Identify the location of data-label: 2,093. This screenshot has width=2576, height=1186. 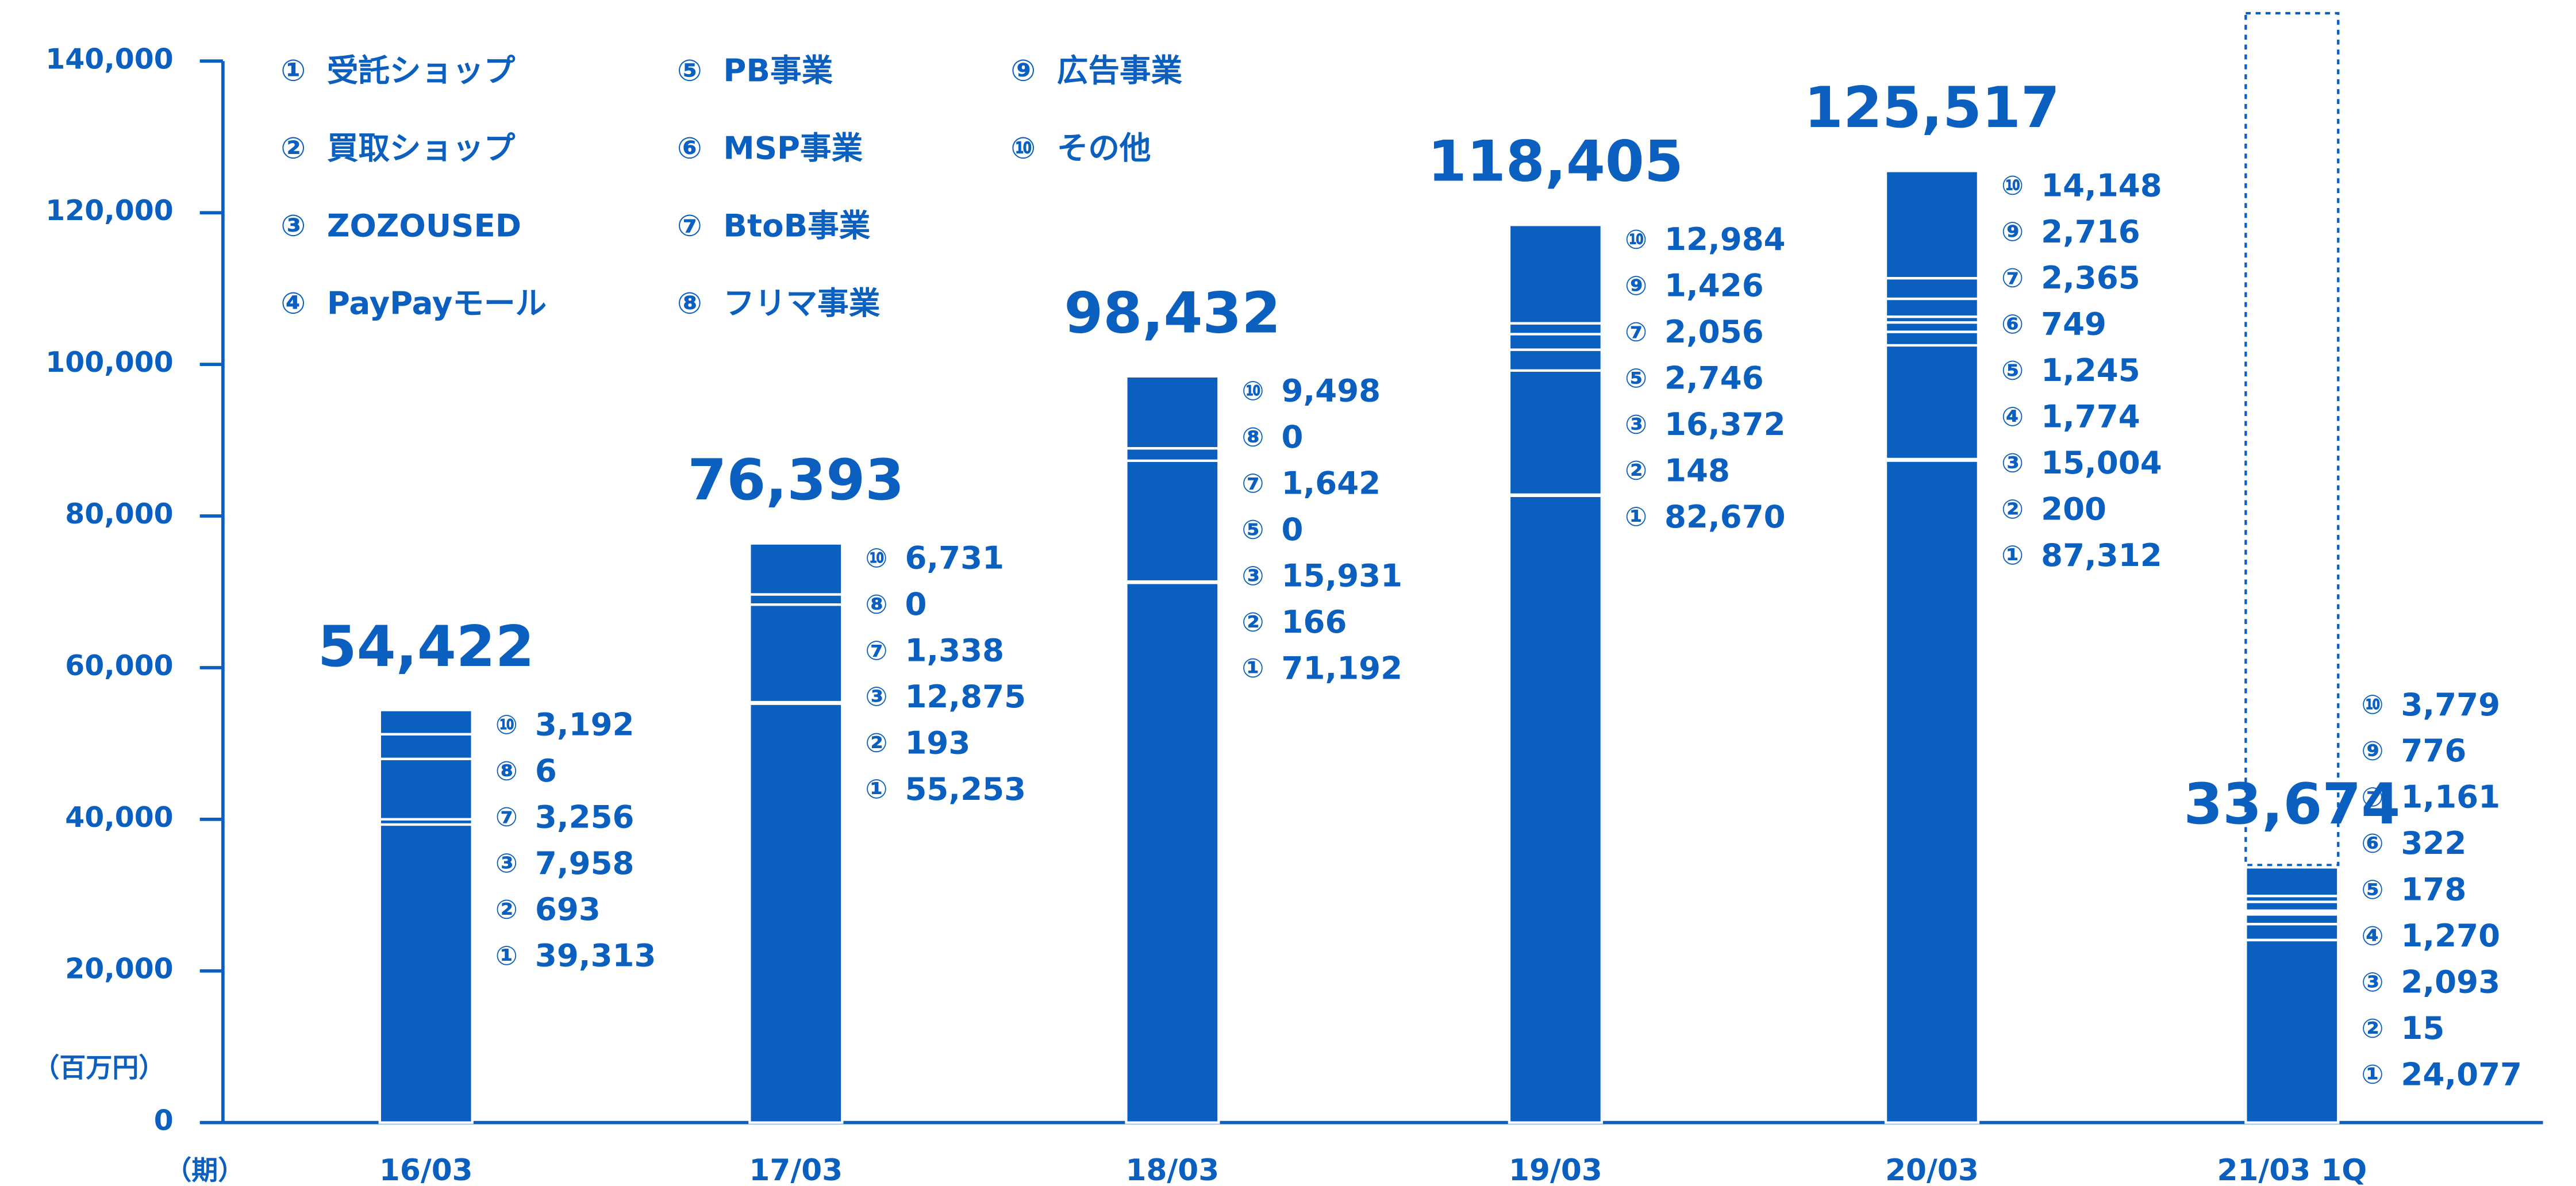
(2450, 981).